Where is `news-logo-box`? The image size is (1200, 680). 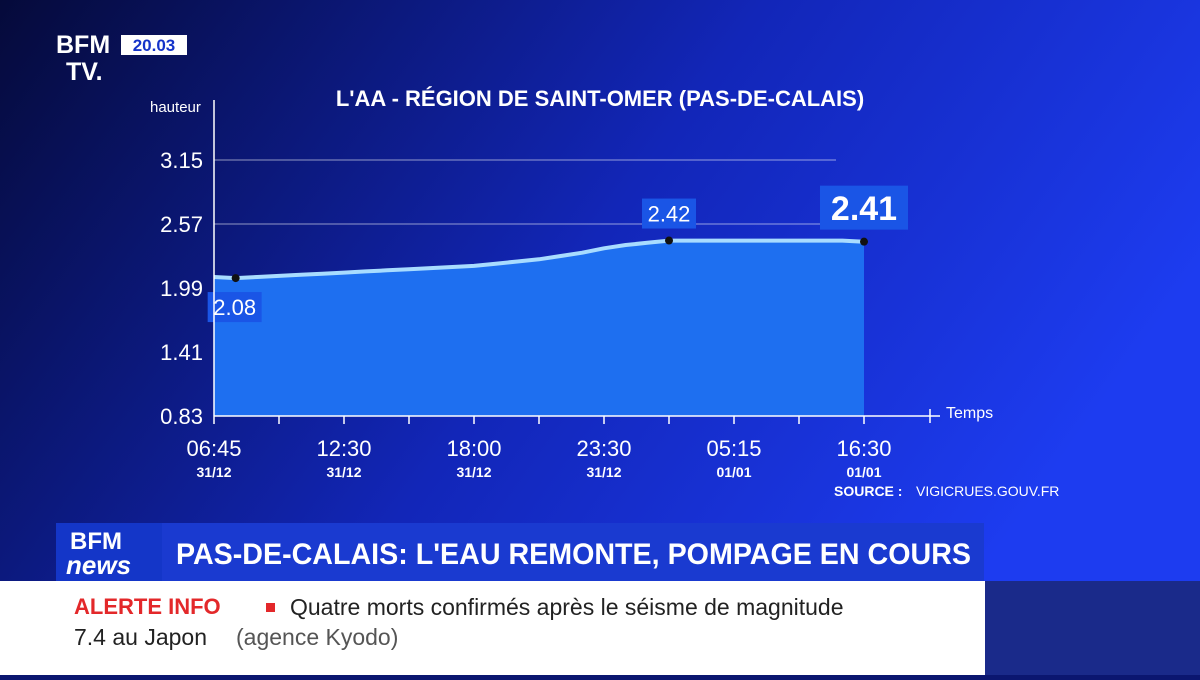 news-logo-box is located at coordinates (109, 552).